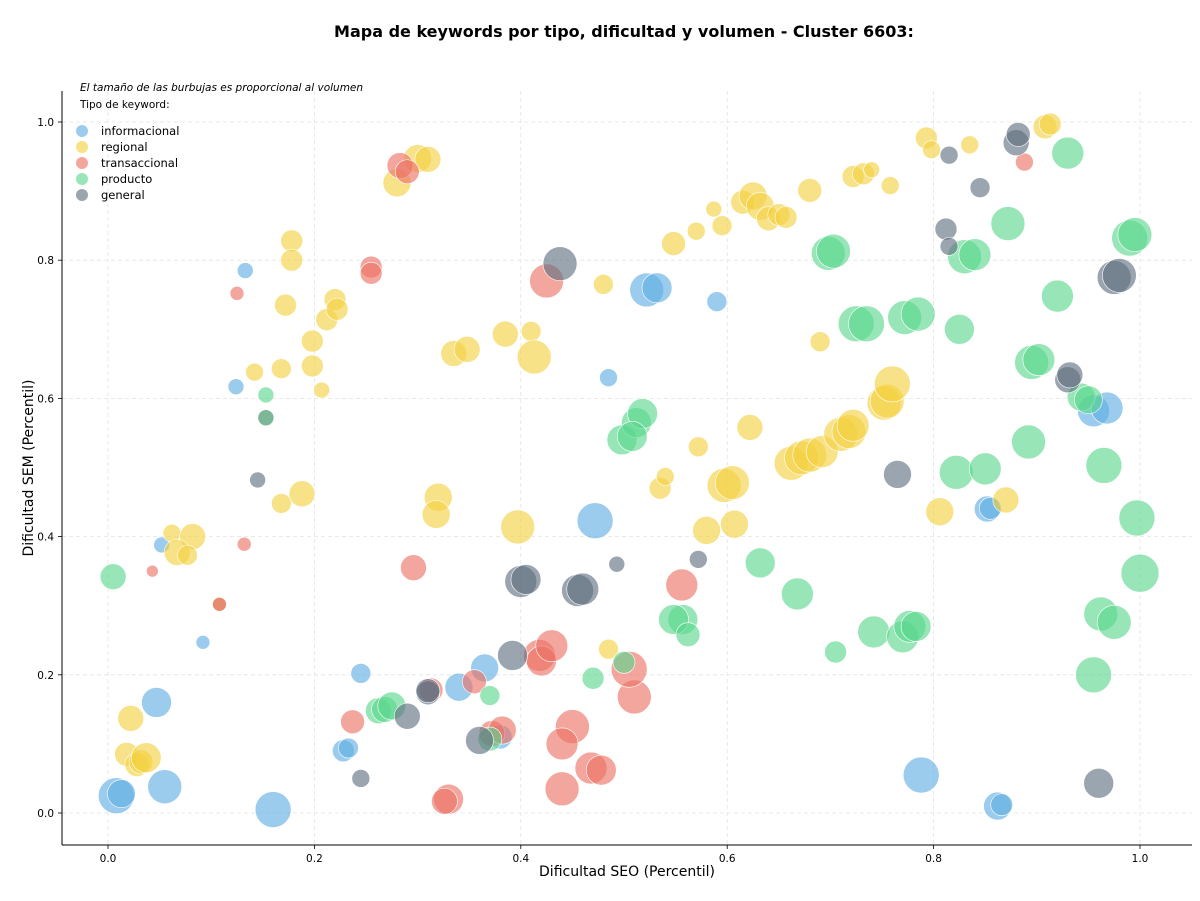 Image resolution: width=1200 pixels, height=901 pixels. What do you see at coordinates (727, 859) in the screenshot?
I see `x-tick-label: 0.6` at bounding box center [727, 859].